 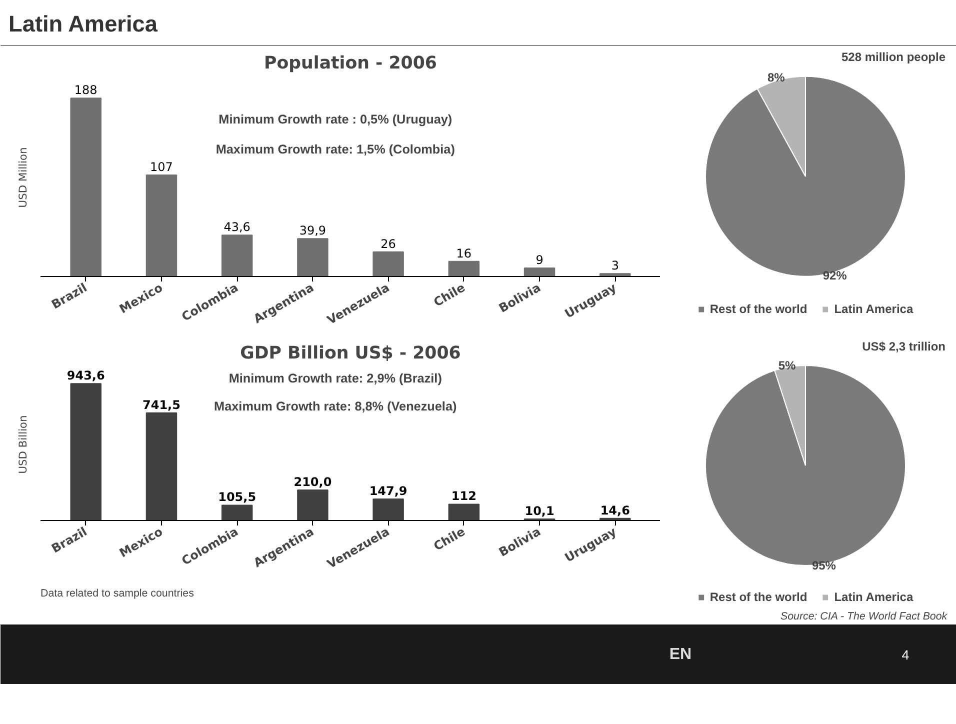 What do you see at coordinates (83, 23) in the screenshot?
I see `text: Latin America` at bounding box center [83, 23].